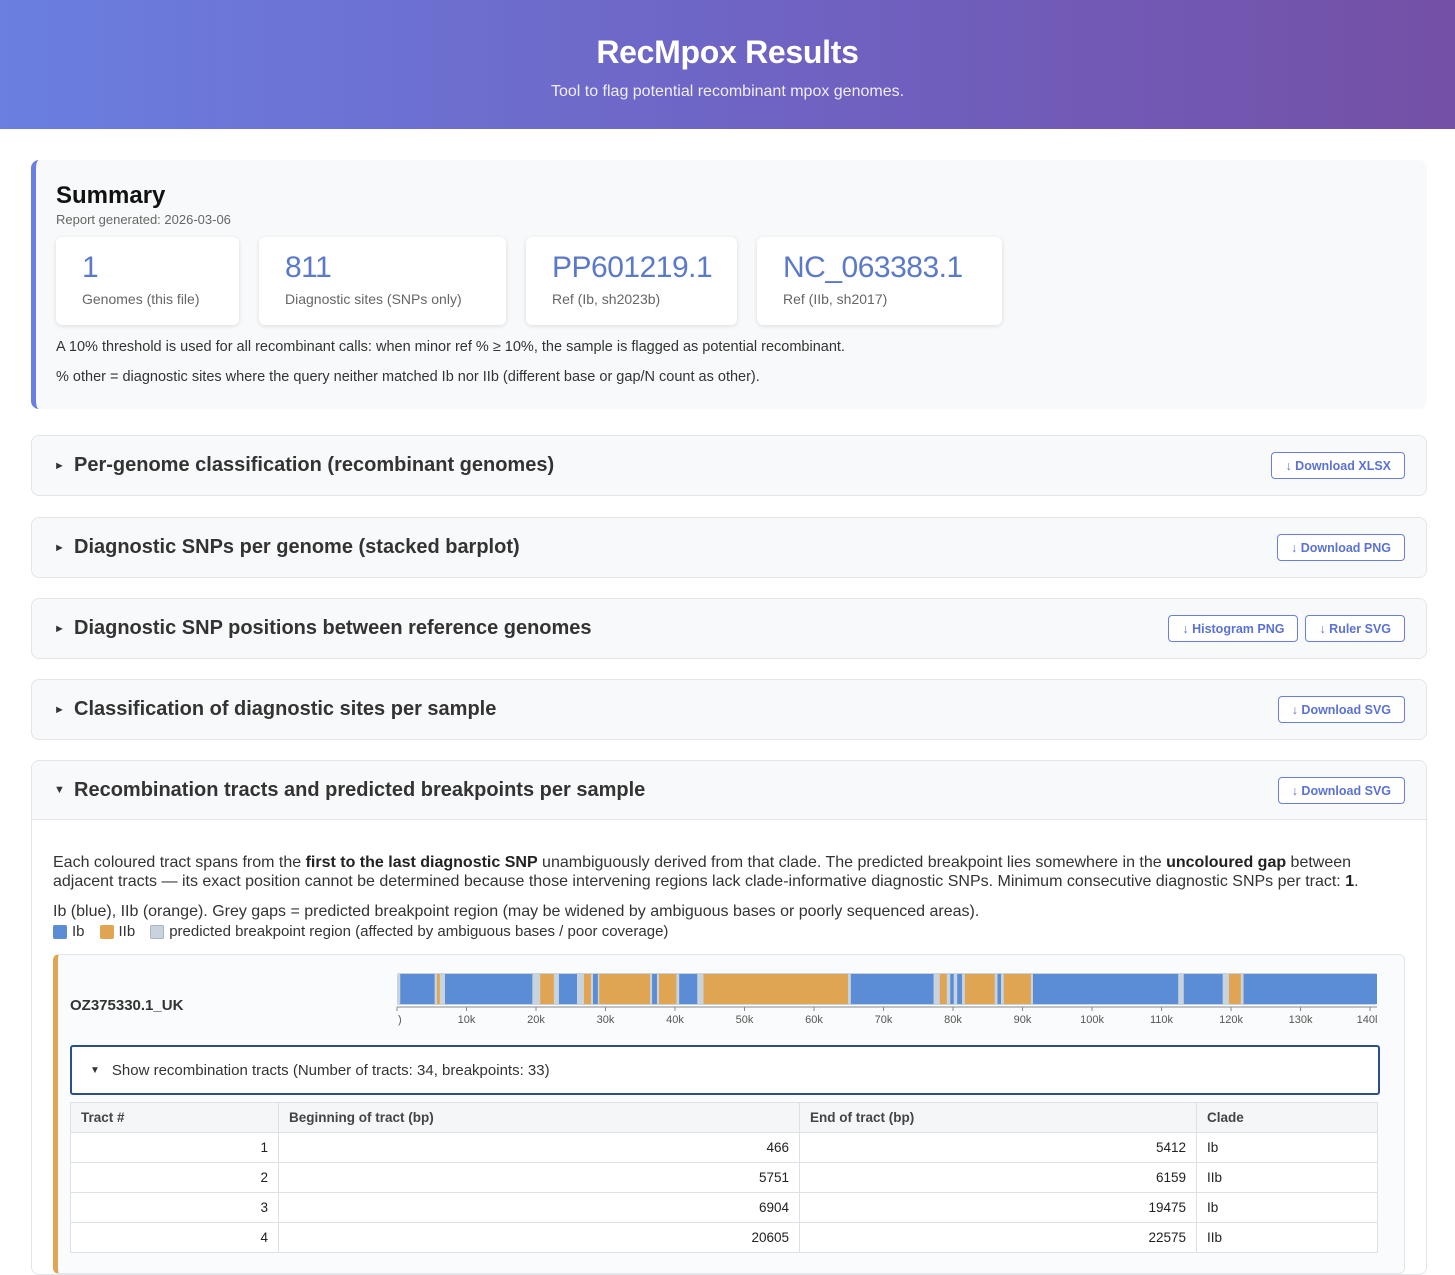  I want to click on stat-value: 811, so click(308, 267).